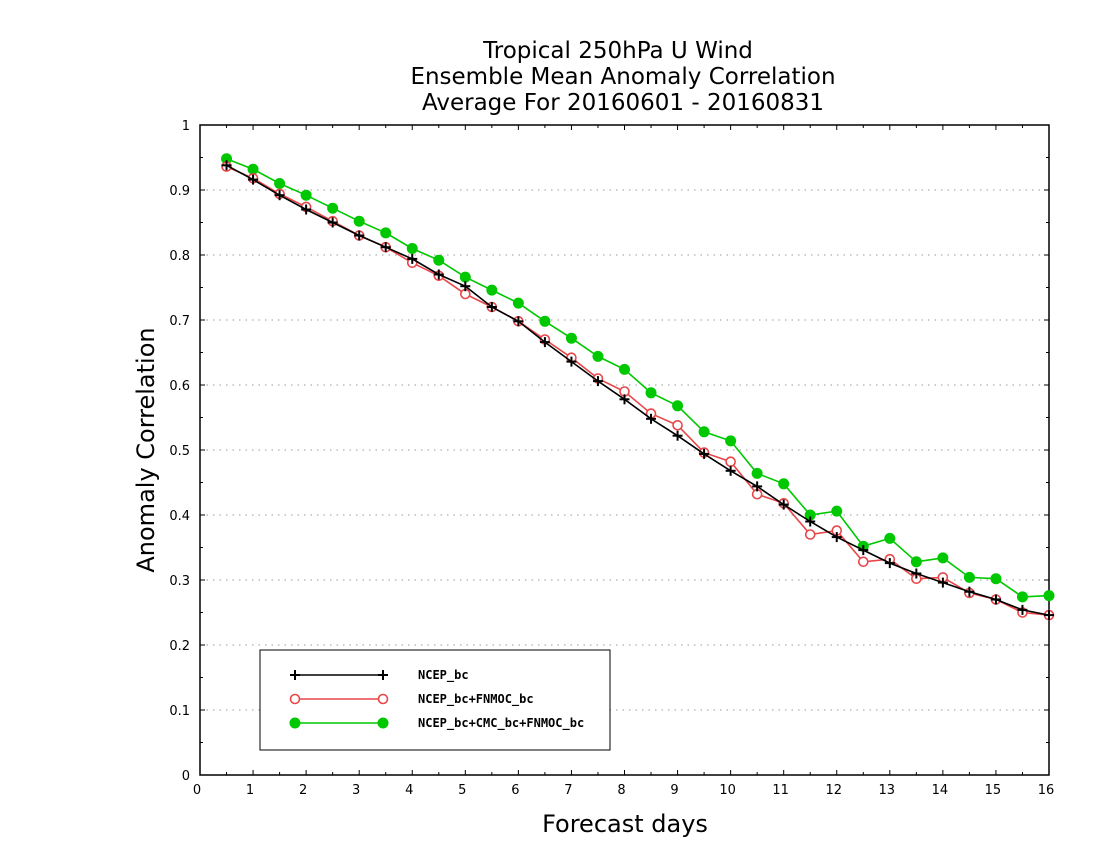 Image resolution: width=1100 pixels, height=850 pixels. I want to click on x-tick-label: 6, so click(515, 790).